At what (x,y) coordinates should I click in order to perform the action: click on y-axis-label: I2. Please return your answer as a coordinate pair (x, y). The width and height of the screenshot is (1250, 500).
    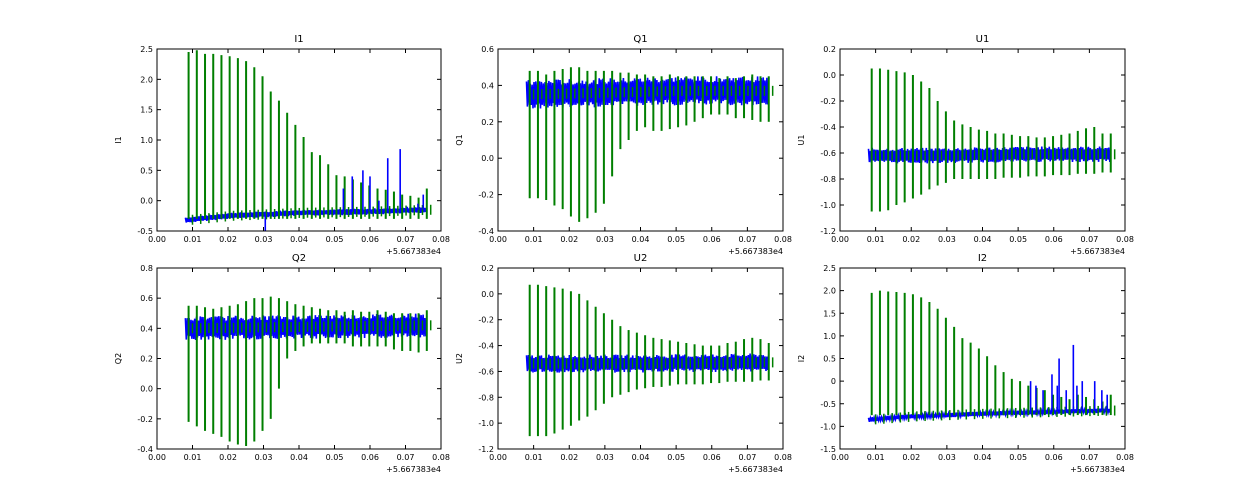
    Looking at the image, I should click on (801, 358).